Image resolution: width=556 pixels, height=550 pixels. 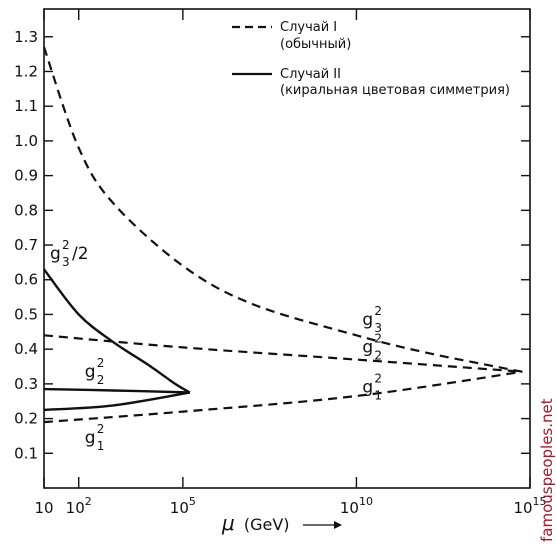 What do you see at coordinates (315, 44) in the screenshot?
I see `legend-sublabel: (обычный)` at bounding box center [315, 44].